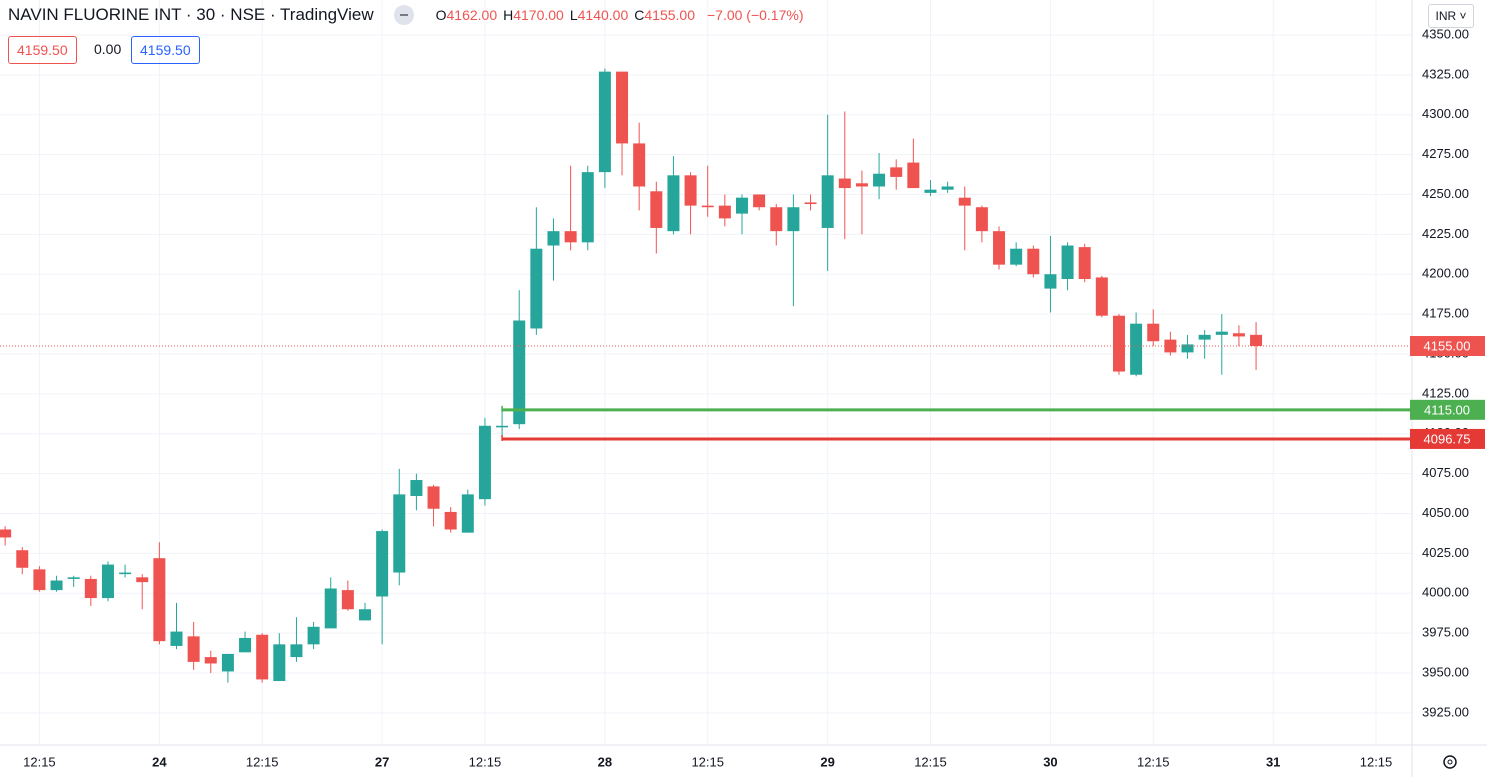 The image size is (1487, 777). I want to click on y-tick-label: 4075.00, so click(1445, 472).